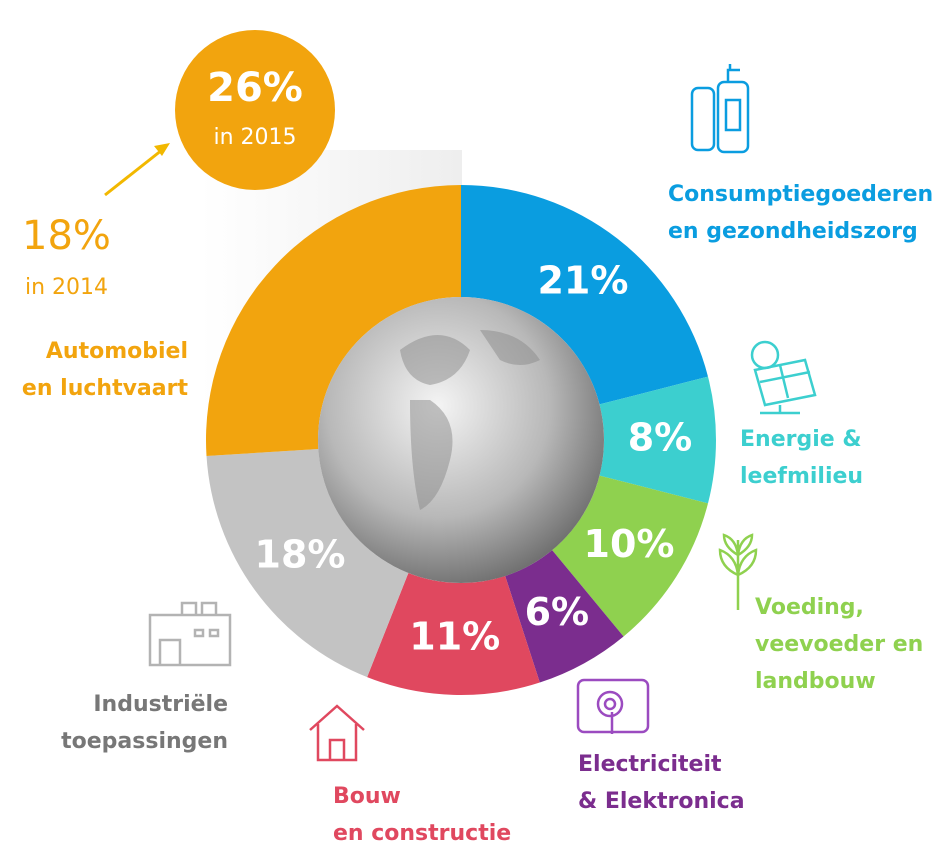  Describe the element at coordinates (801, 458) in the screenshot. I see `category-label: Energie & leefmilieu` at that location.